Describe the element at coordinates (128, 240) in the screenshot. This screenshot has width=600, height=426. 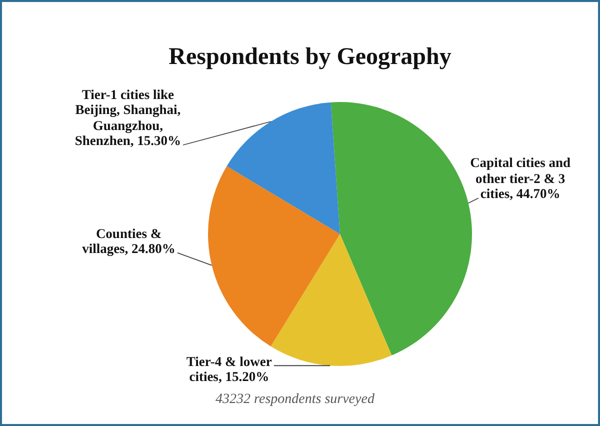
I see `slice-label: Counties & villages, 24.80%` at that location.